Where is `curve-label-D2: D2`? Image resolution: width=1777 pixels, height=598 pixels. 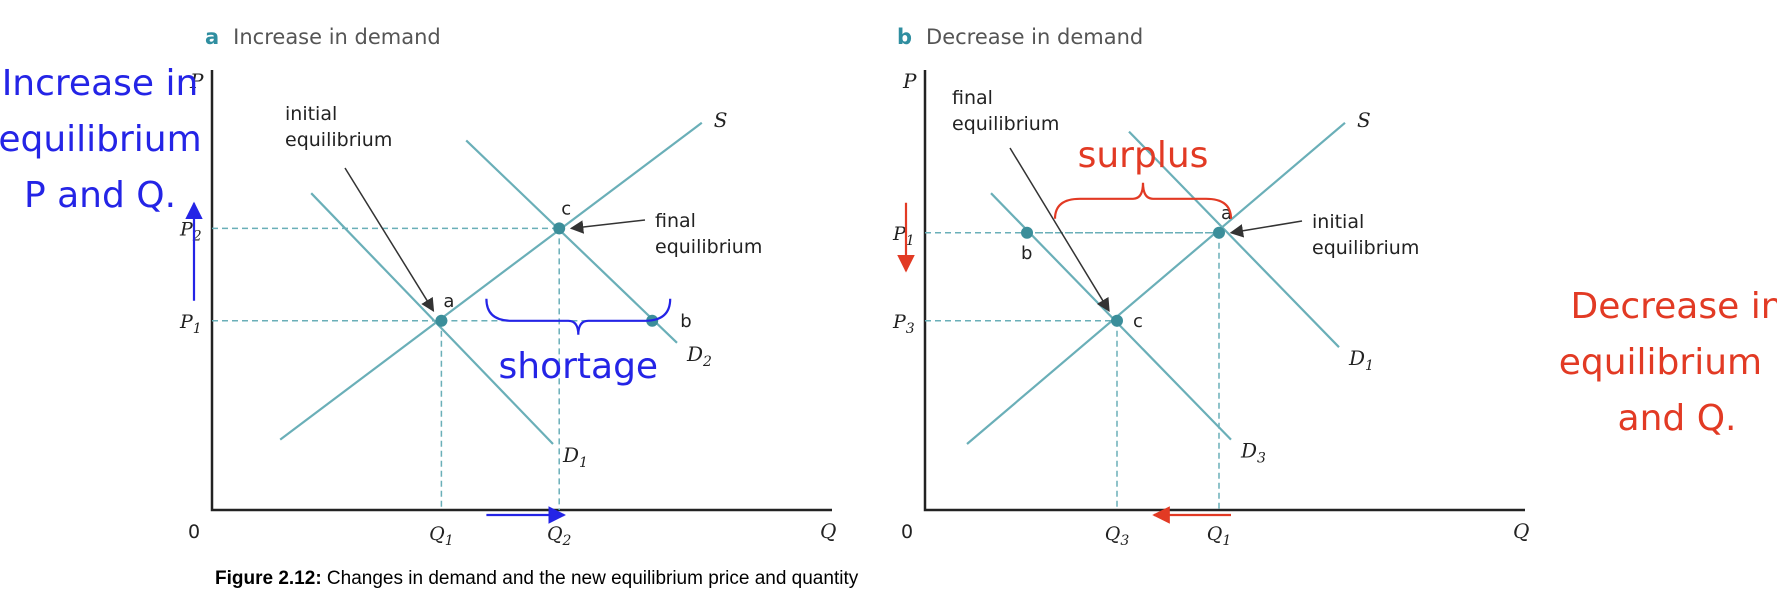 curve-label-D2: D2 is located at coordinates (699, 356).